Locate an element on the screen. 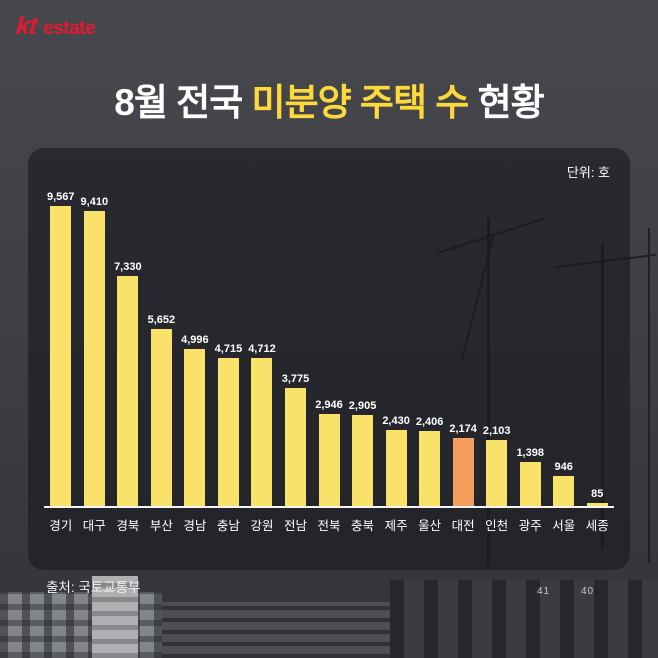 This screenshot has width=658, height=658. category-label: 대전 is located at coordinates (463, 525).